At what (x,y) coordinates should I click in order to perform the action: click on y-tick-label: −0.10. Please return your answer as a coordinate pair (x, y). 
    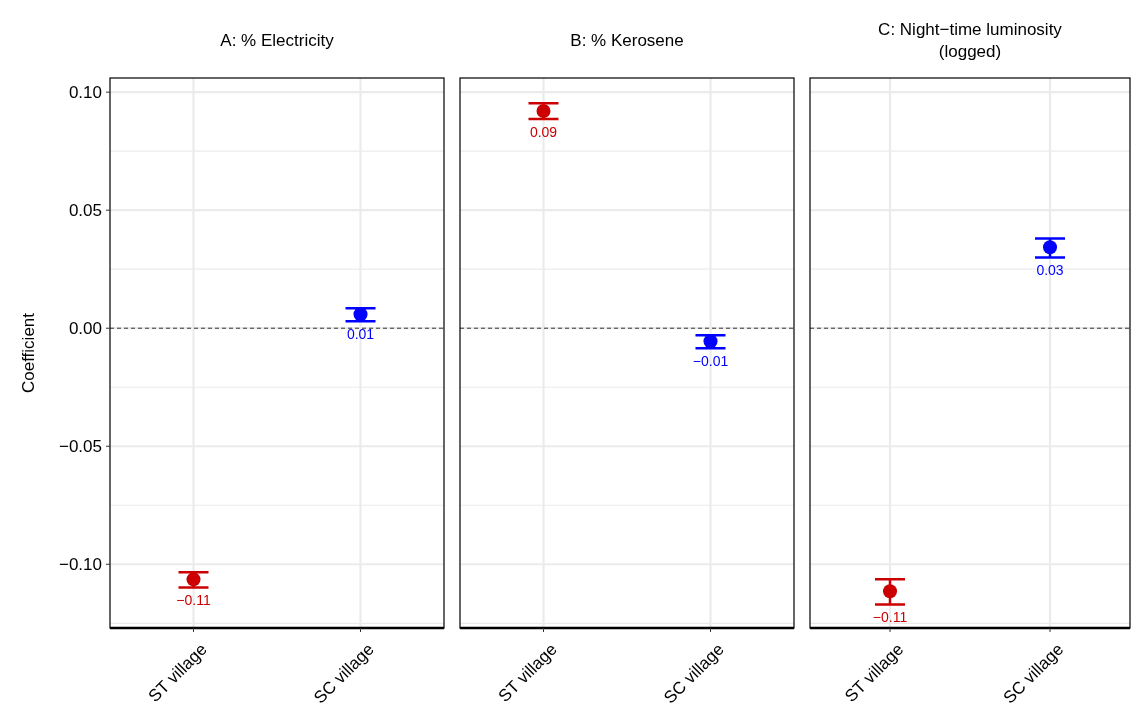
    Looking at the image, I should click on (80, 565).